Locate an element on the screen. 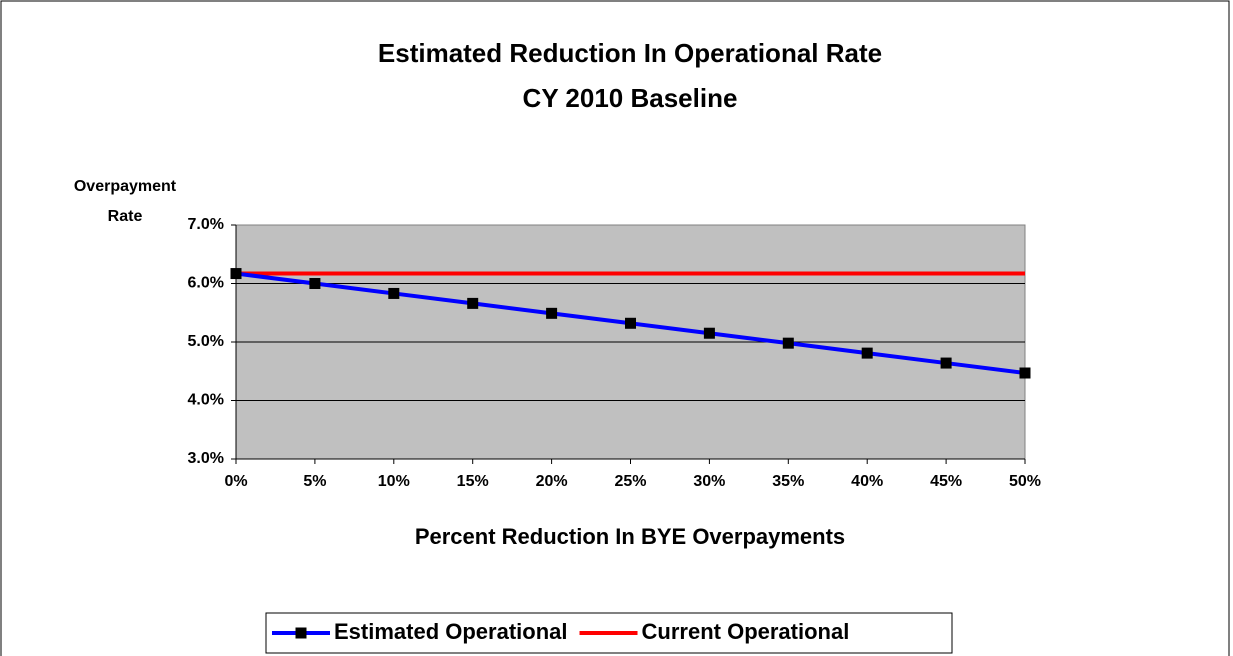 This screenshot has width=1233, height=656. x-tick-label: 30% is located at coordinates (709, 481).